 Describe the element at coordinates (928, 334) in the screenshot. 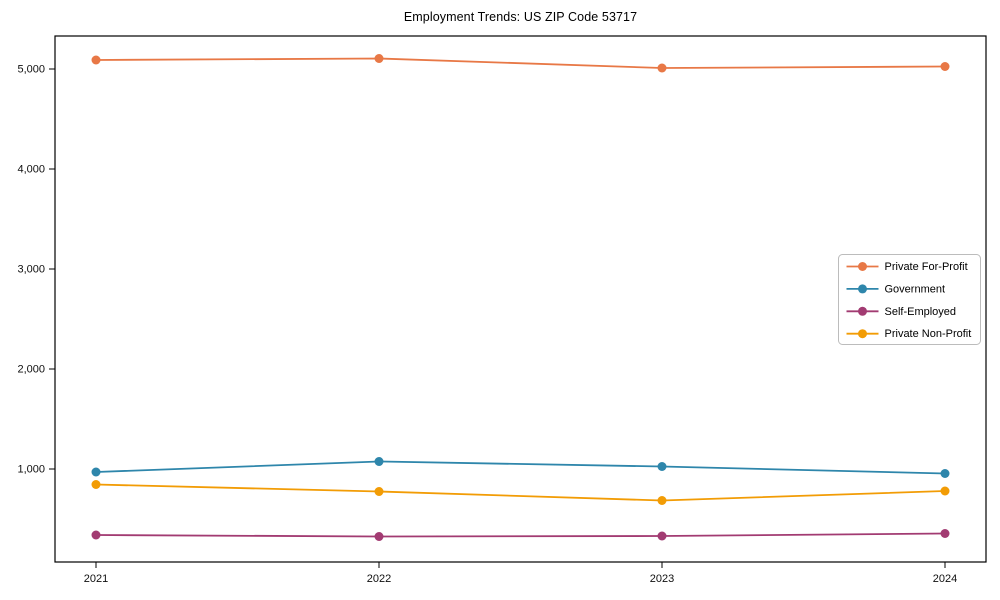

I see `legend-label-private-non-profit: Private Non-Profit` at that location.